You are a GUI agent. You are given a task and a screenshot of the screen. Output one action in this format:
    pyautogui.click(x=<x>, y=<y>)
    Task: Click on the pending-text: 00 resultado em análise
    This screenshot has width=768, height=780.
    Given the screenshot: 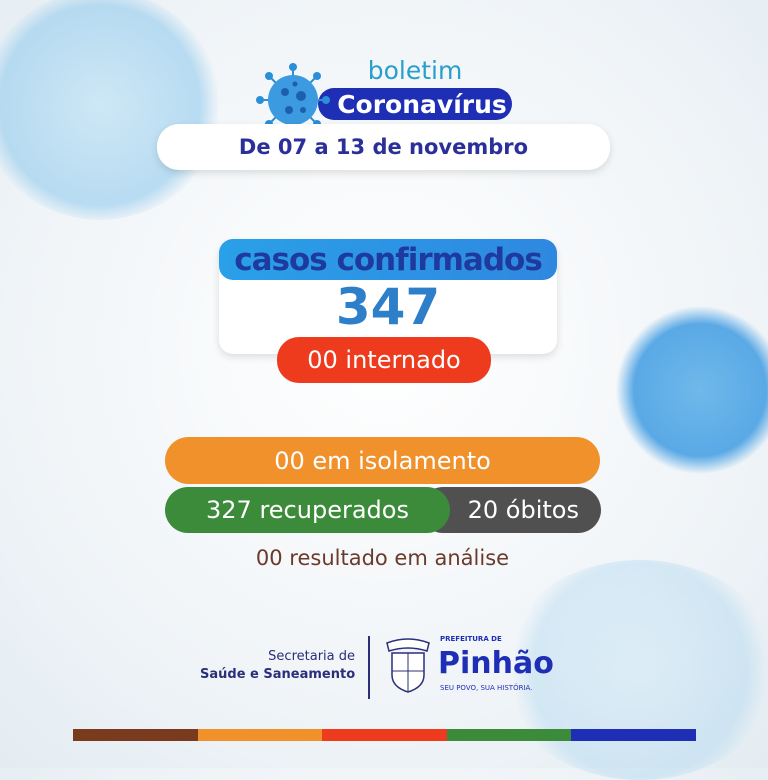 What is the action you would take?
    pyautogui.click(x=382, y=558)
    